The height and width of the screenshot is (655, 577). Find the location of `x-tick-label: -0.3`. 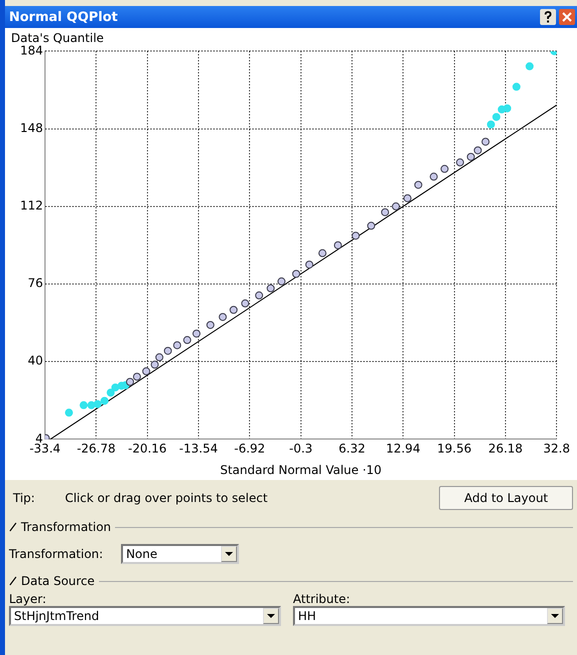

x-tick-label: -0.3 is located at coordinates (301, 449).